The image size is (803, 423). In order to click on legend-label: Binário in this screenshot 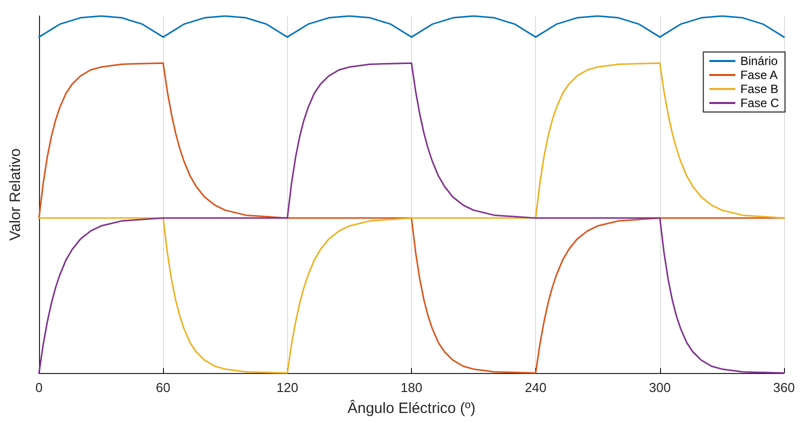, I will do `click(759, 61)`.